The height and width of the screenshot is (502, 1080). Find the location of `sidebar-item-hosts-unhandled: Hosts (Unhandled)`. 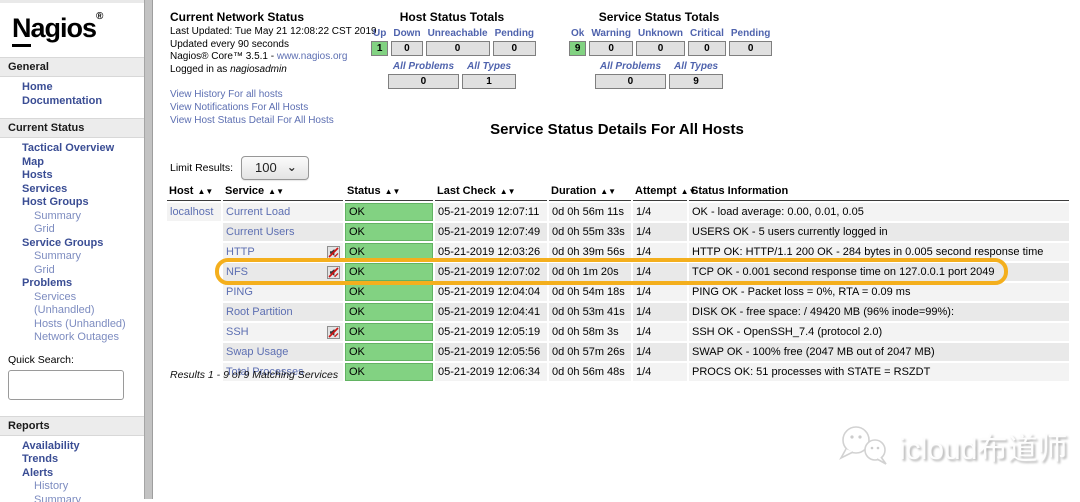

sidebar-item-hosts-unhandled: Hosts (Unhandled) is located at coordinates (72, 325).